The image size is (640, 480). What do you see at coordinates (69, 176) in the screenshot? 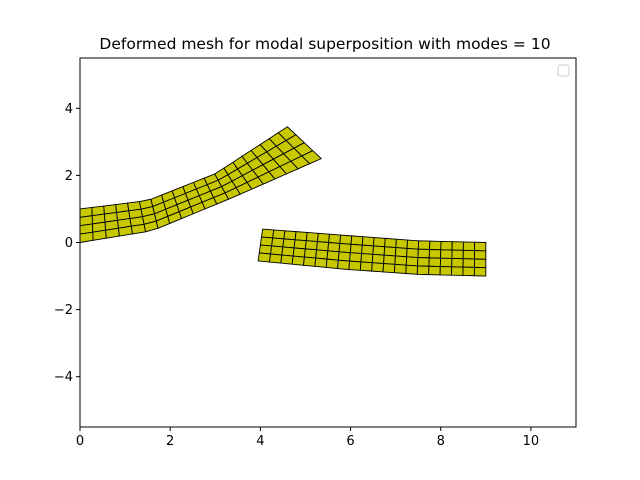
I see `y-tick-label: 2` at bounding box center [69, 176].